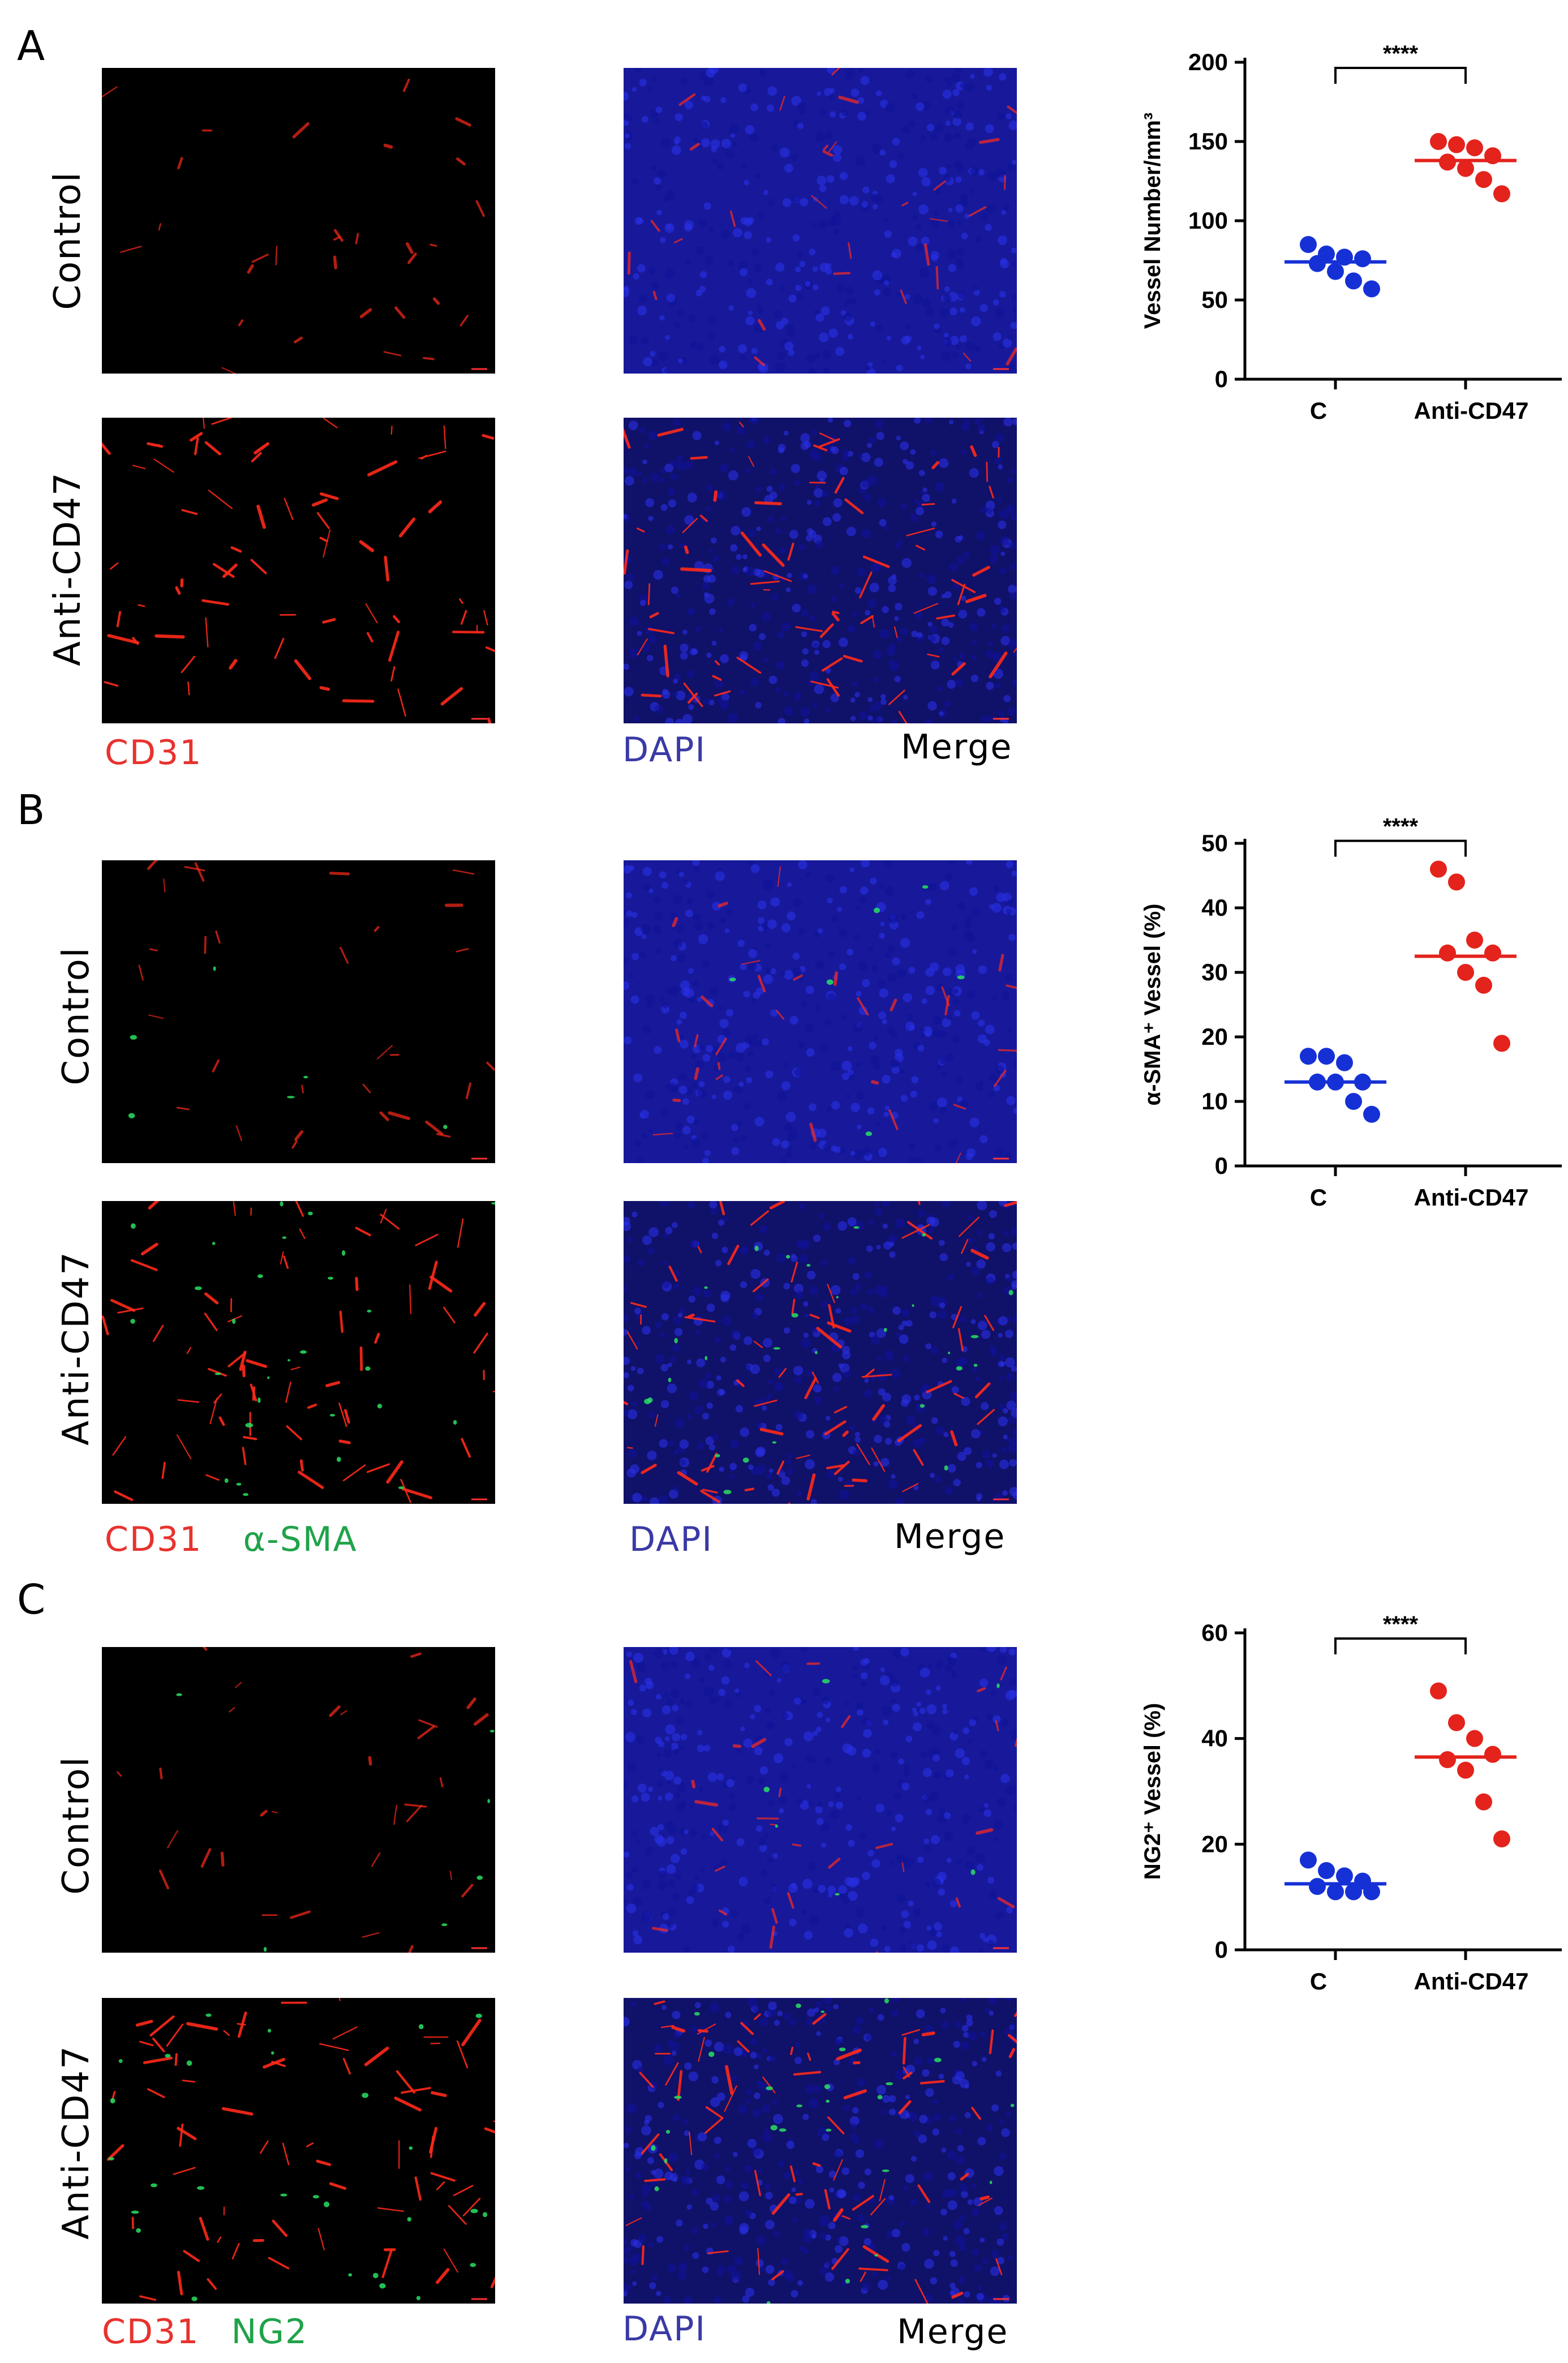  What do you see at coordinates (950, 1536) in the screenshot?
I see `stain-label-b-merge: Merge` at bounding box center [950, 1536].